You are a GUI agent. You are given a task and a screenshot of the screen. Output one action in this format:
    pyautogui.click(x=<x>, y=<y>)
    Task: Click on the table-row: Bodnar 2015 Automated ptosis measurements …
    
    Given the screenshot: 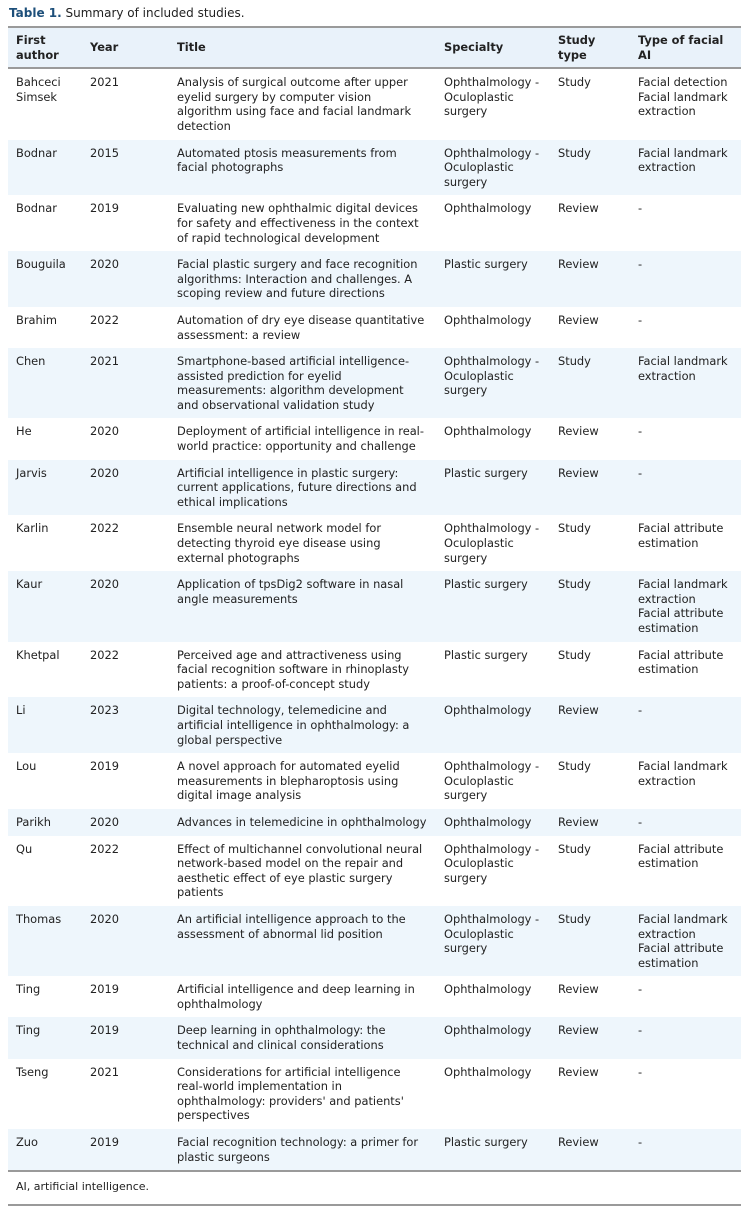 What is the action you would take?
    pyautogui.click(x=374, y=167)
    